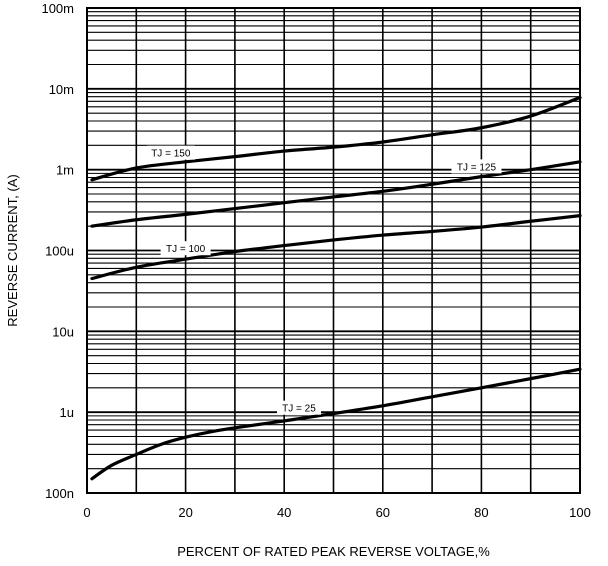  What do you see at coordinates (580, 512) in the screenshot?
I see `x-tick-label: 100` at bounding box center [580, 512].